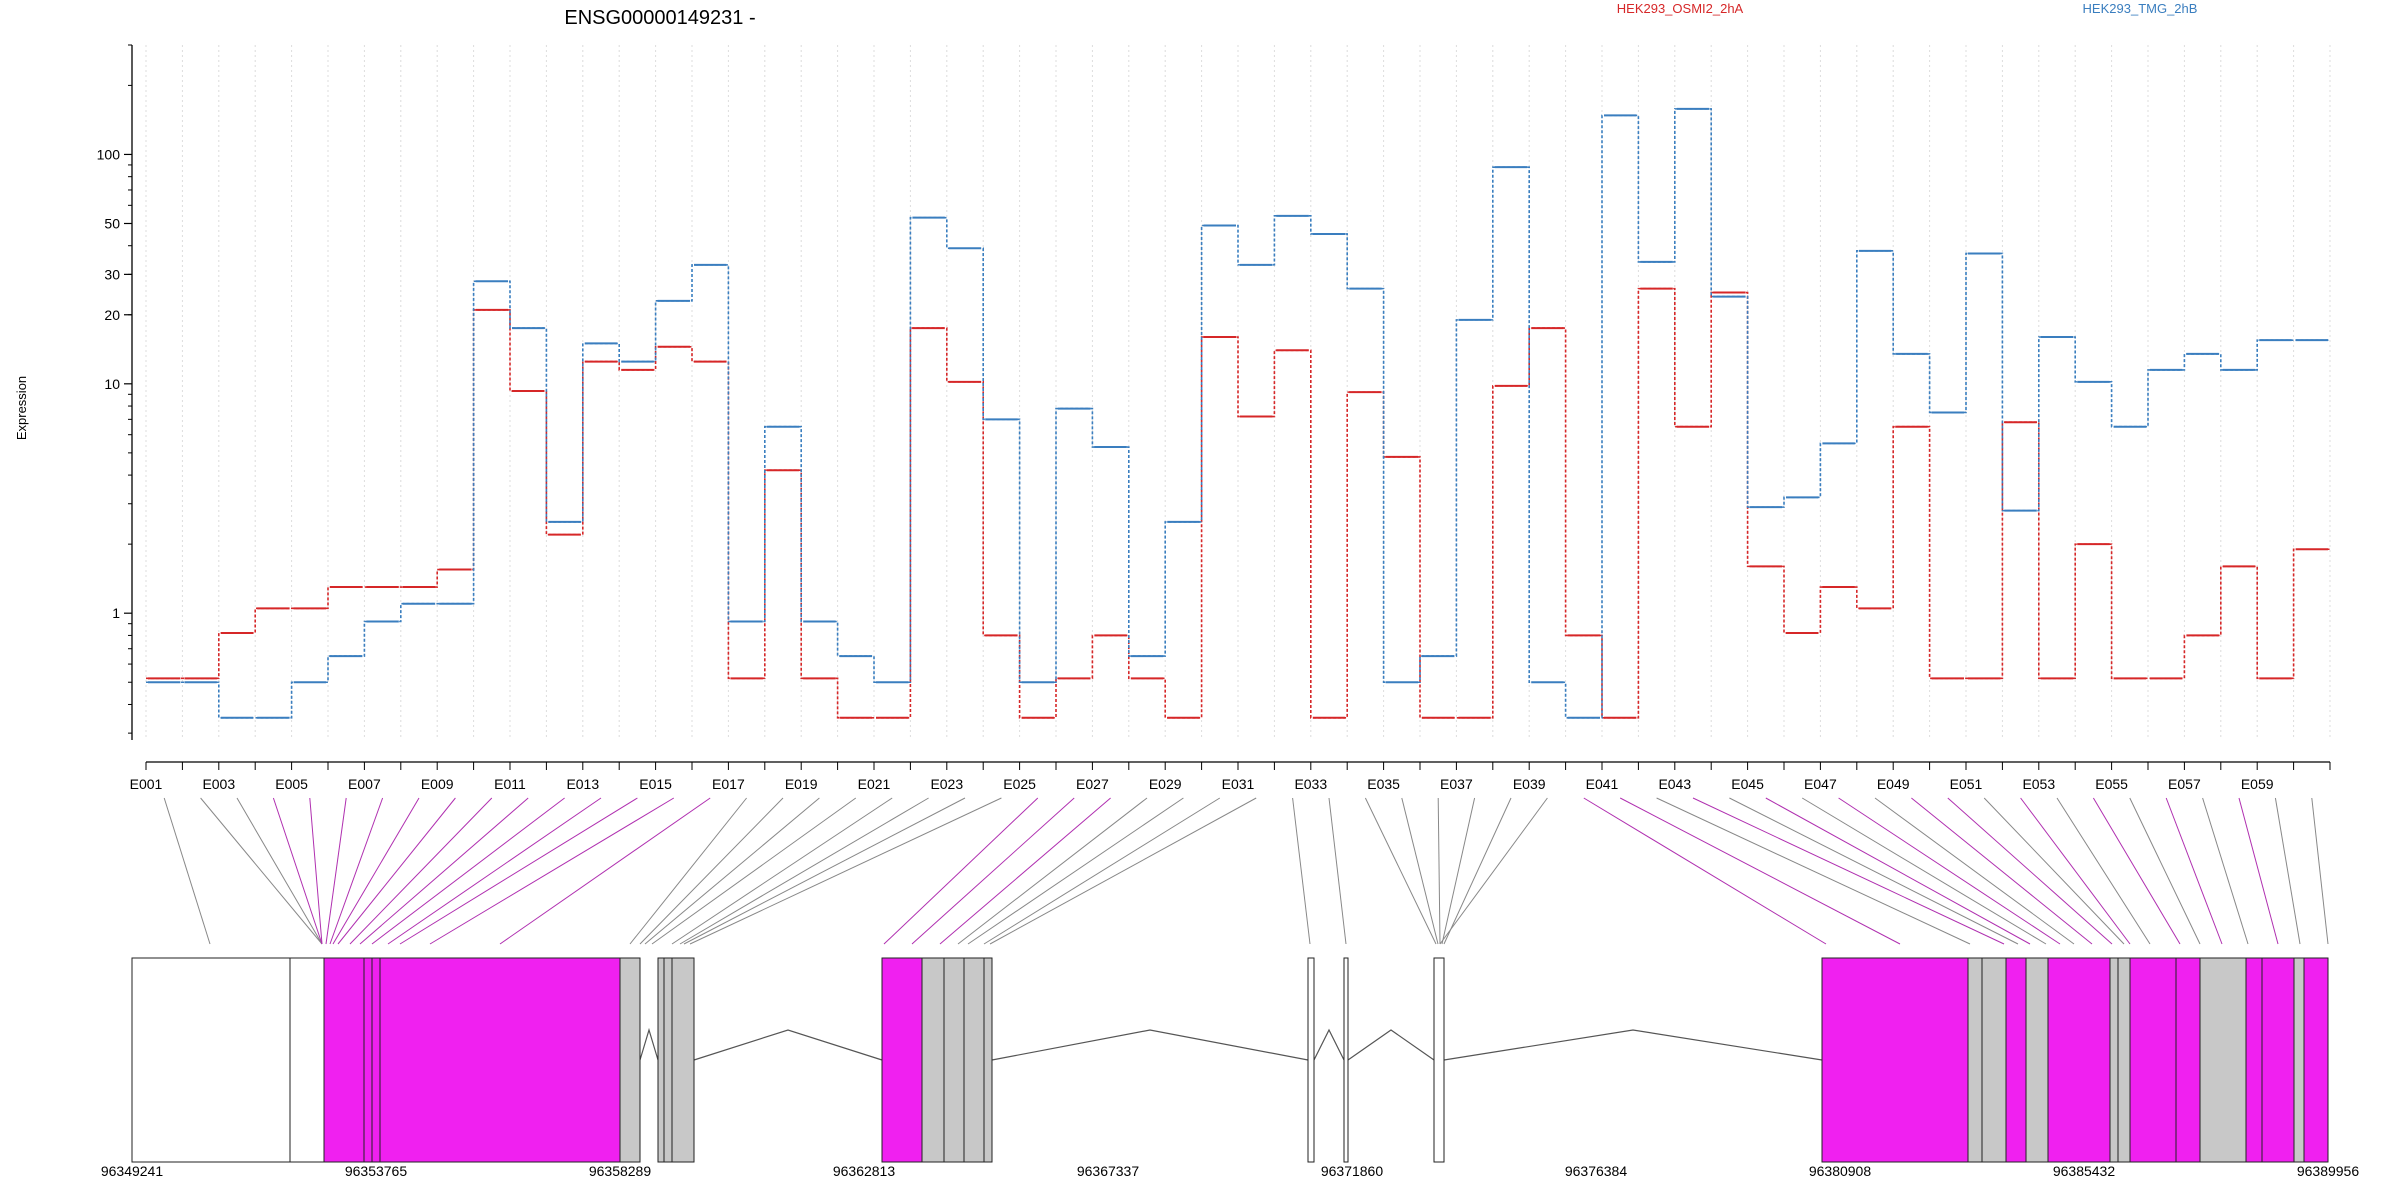  Describe the element at coordinates (1674, 784) in the screenshot. I see `x-tick-label: E043` at that location.